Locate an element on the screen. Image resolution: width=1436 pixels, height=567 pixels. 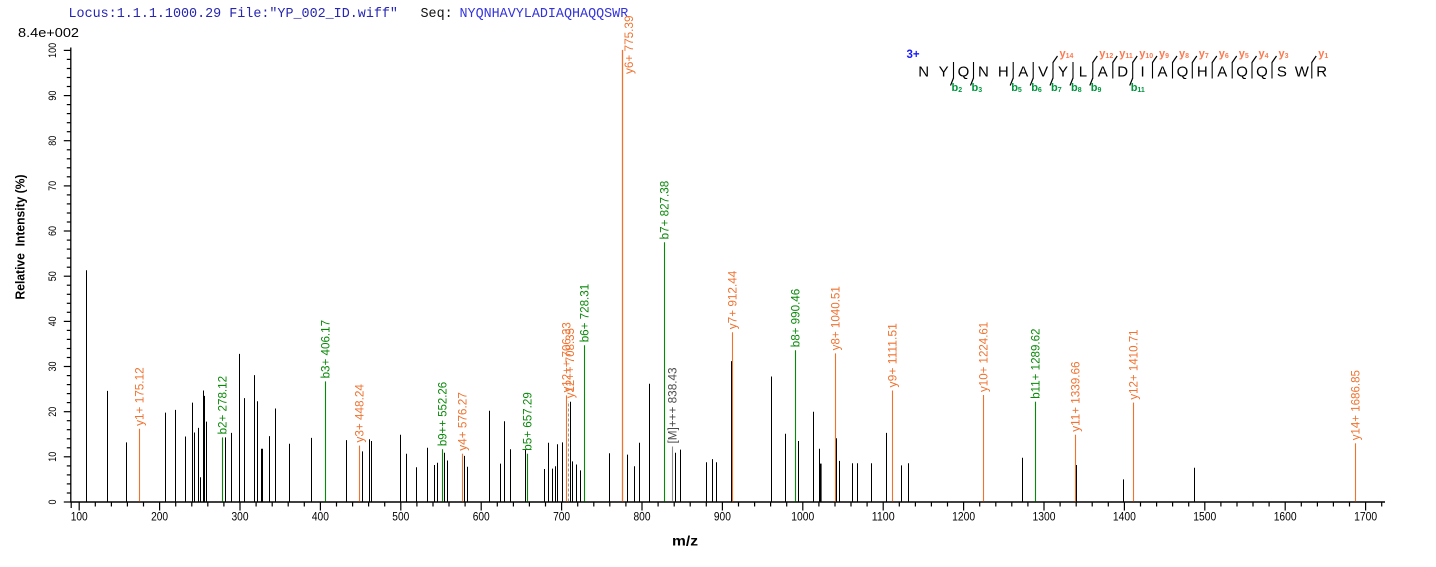
svg-text: 70 is located at coordinates (53, 186).